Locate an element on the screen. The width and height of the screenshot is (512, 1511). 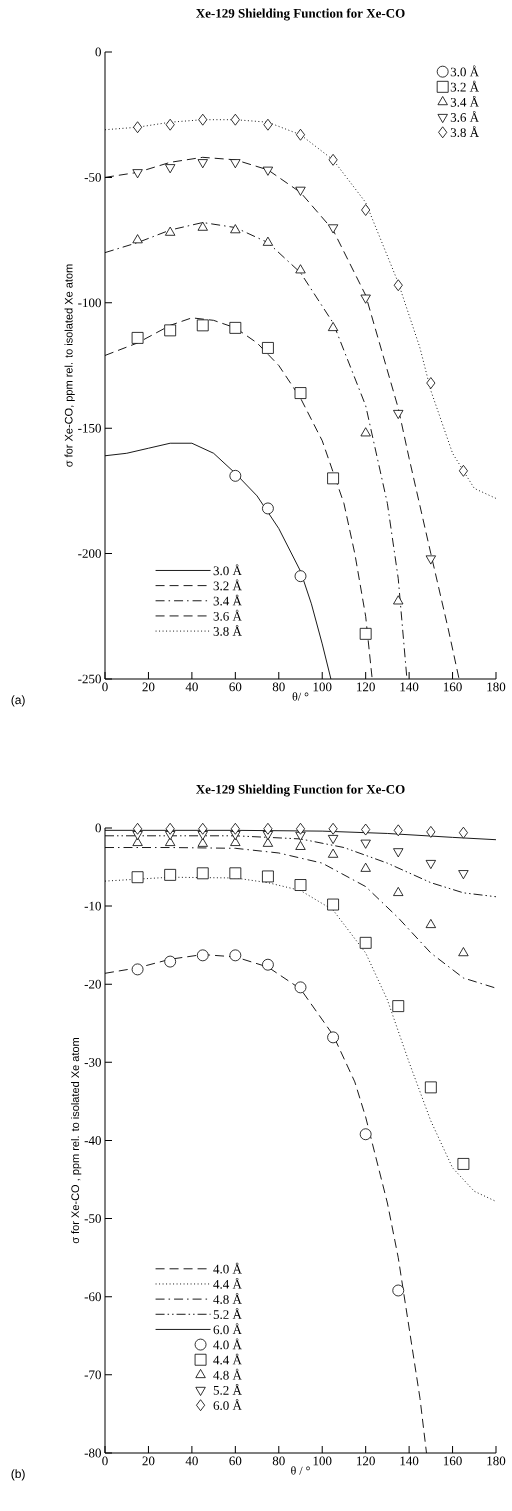
x-tick-label: 0 is located at coordinates (105, 687).